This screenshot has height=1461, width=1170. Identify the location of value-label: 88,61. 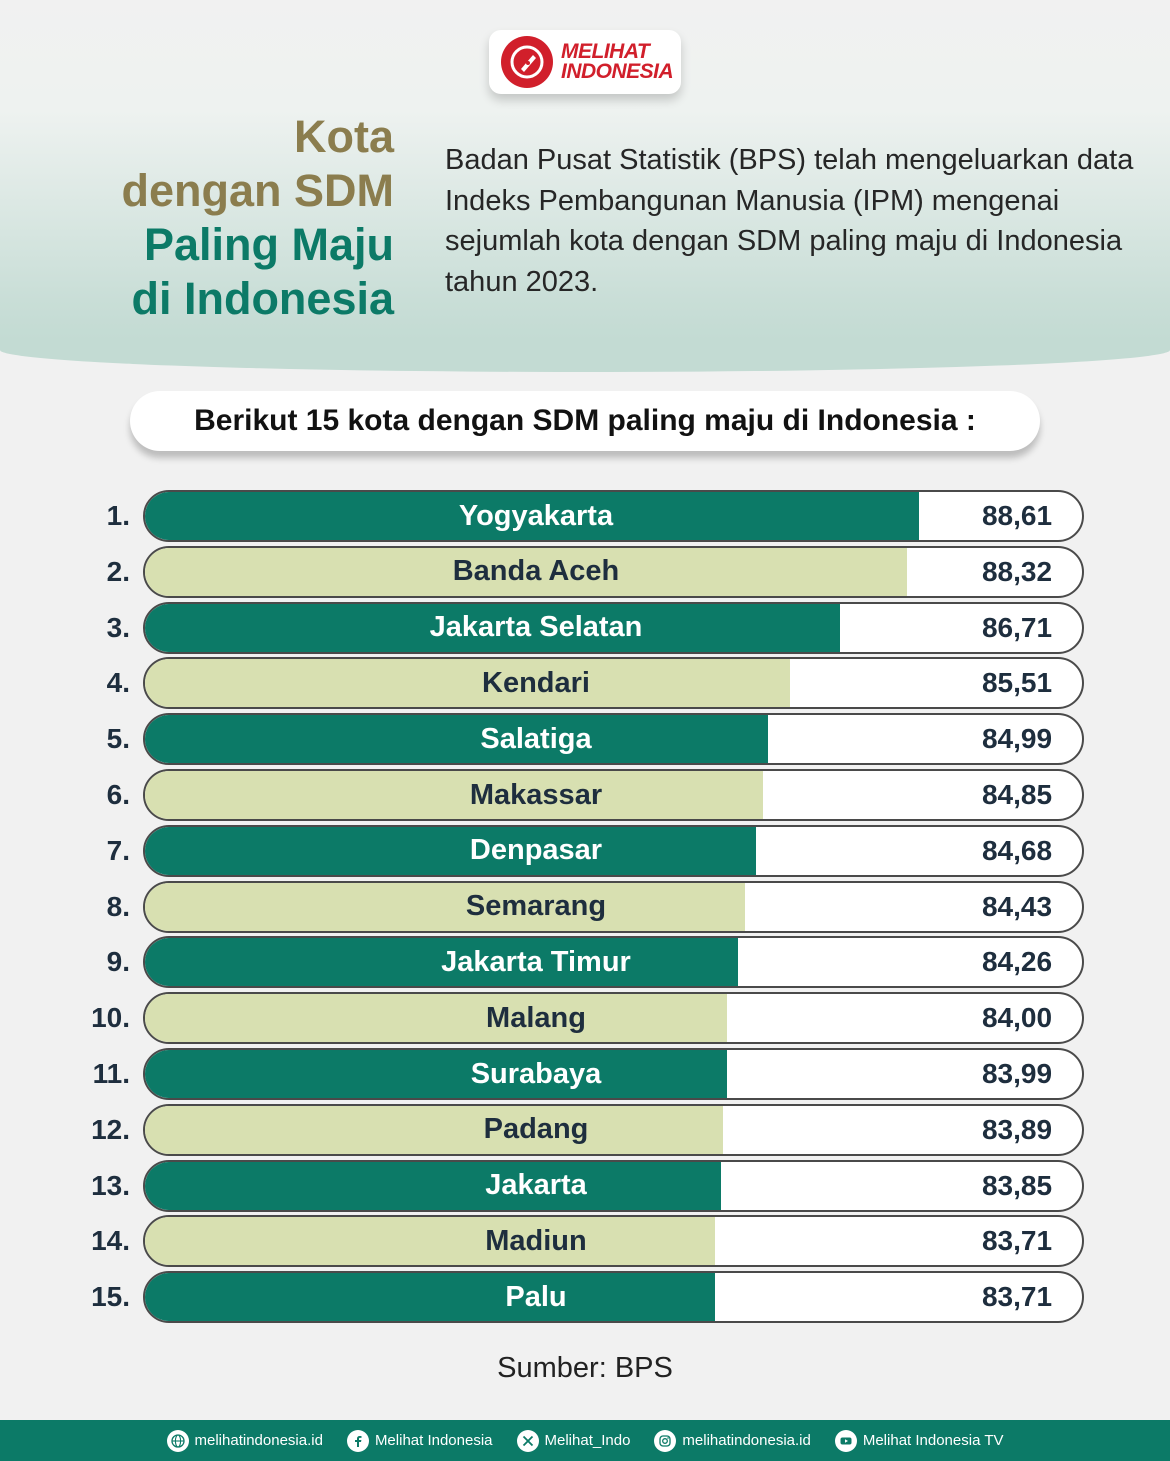
(1017, 515).